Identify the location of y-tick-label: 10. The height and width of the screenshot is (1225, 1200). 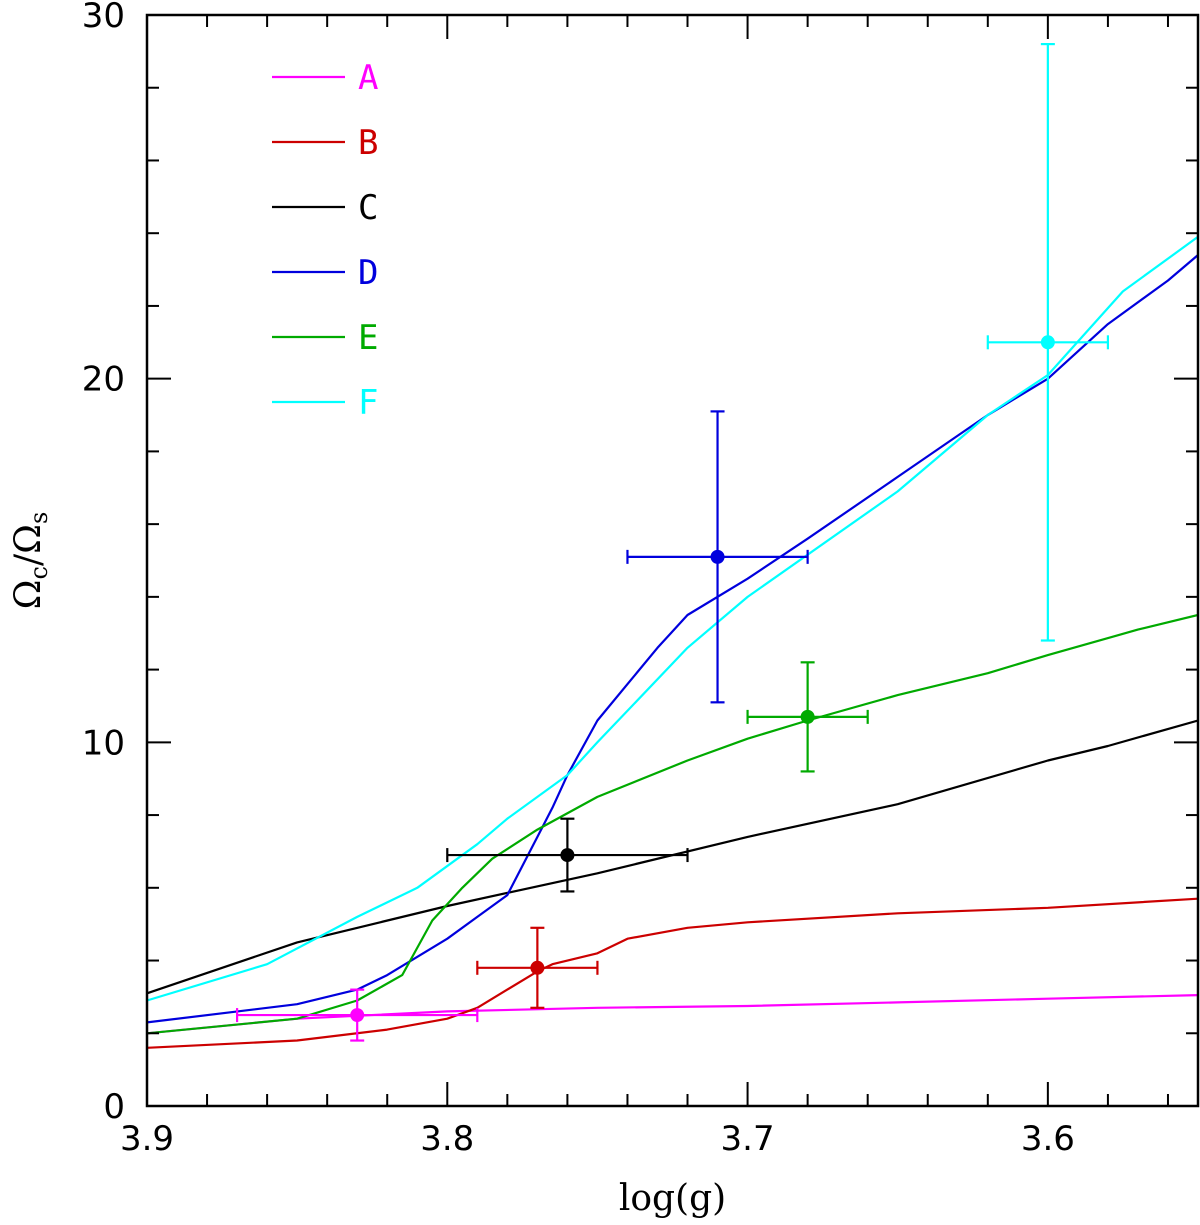
(103, 743).